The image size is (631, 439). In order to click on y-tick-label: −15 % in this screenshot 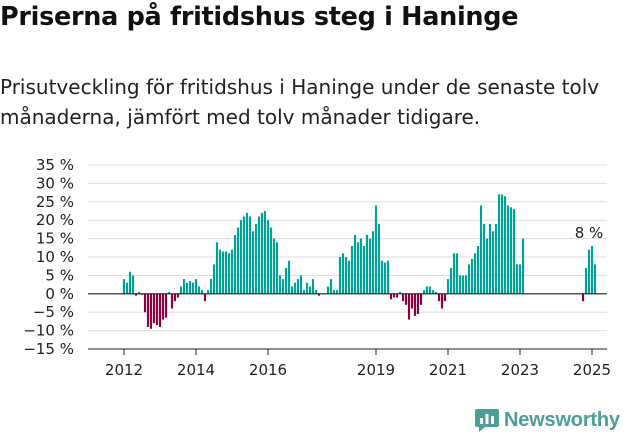, I will do `click(48, 349)`.